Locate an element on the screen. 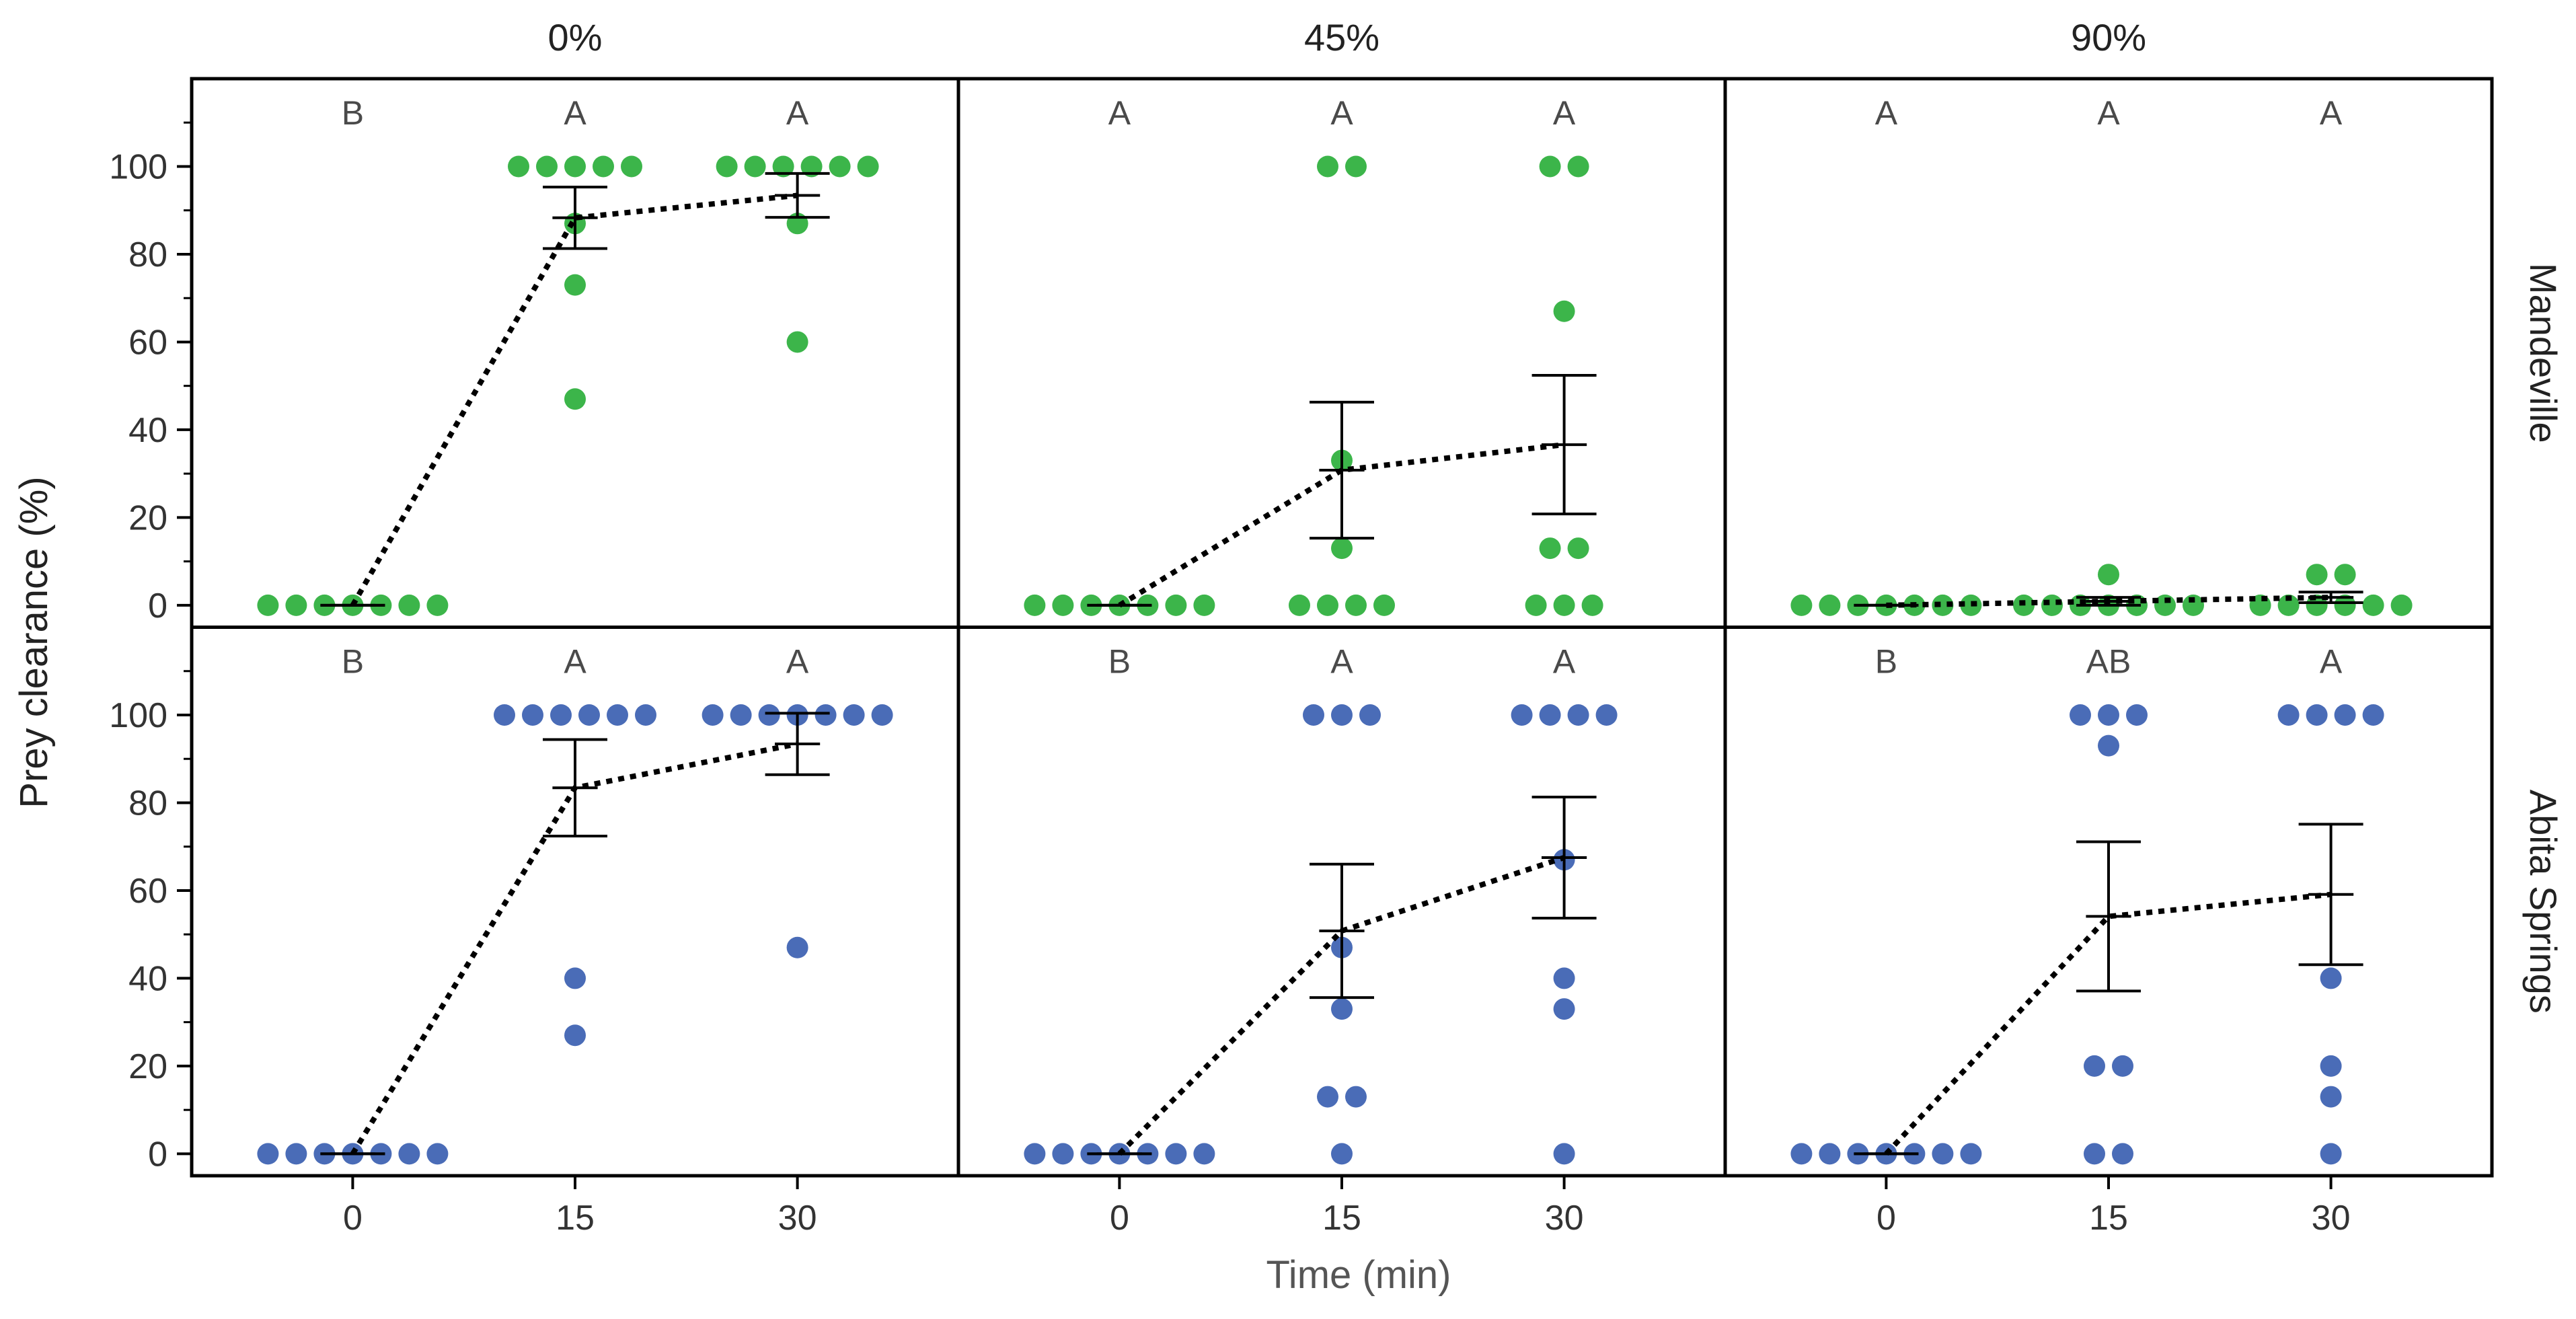 The width and height of the screenshot is (2576, 1319). x-axis-title: Time (min) is located at coordinates (1358, 1275).